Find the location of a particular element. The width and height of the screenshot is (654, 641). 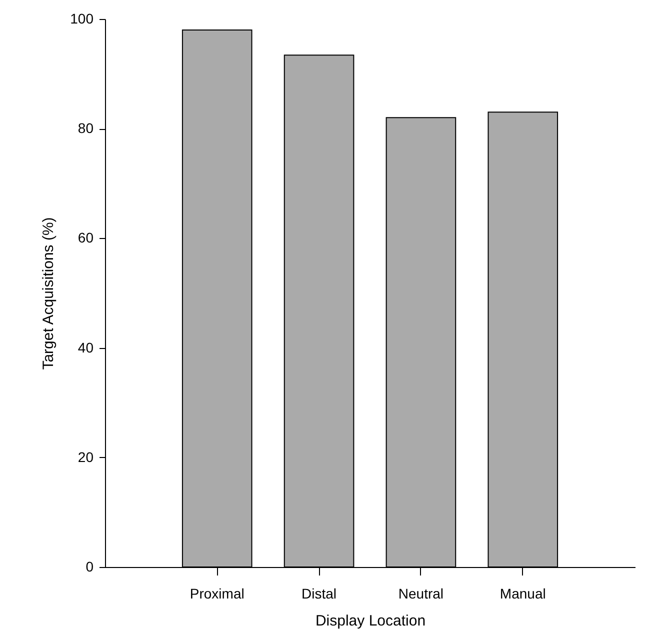

y-tick-label: 20 is located at coordinates (86, 456).